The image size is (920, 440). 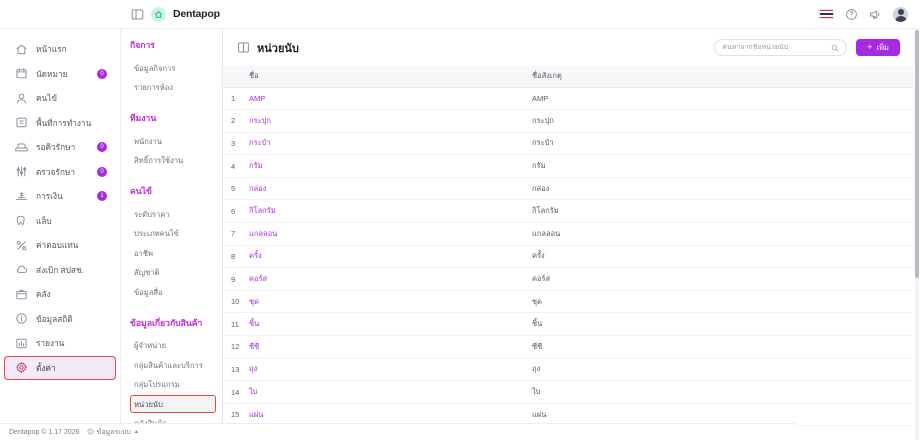 What do you see at coordinates (173, 404) in the screenshot?
I see `subnav-item: หน่วยนับ` at bounding box center [173, 404].